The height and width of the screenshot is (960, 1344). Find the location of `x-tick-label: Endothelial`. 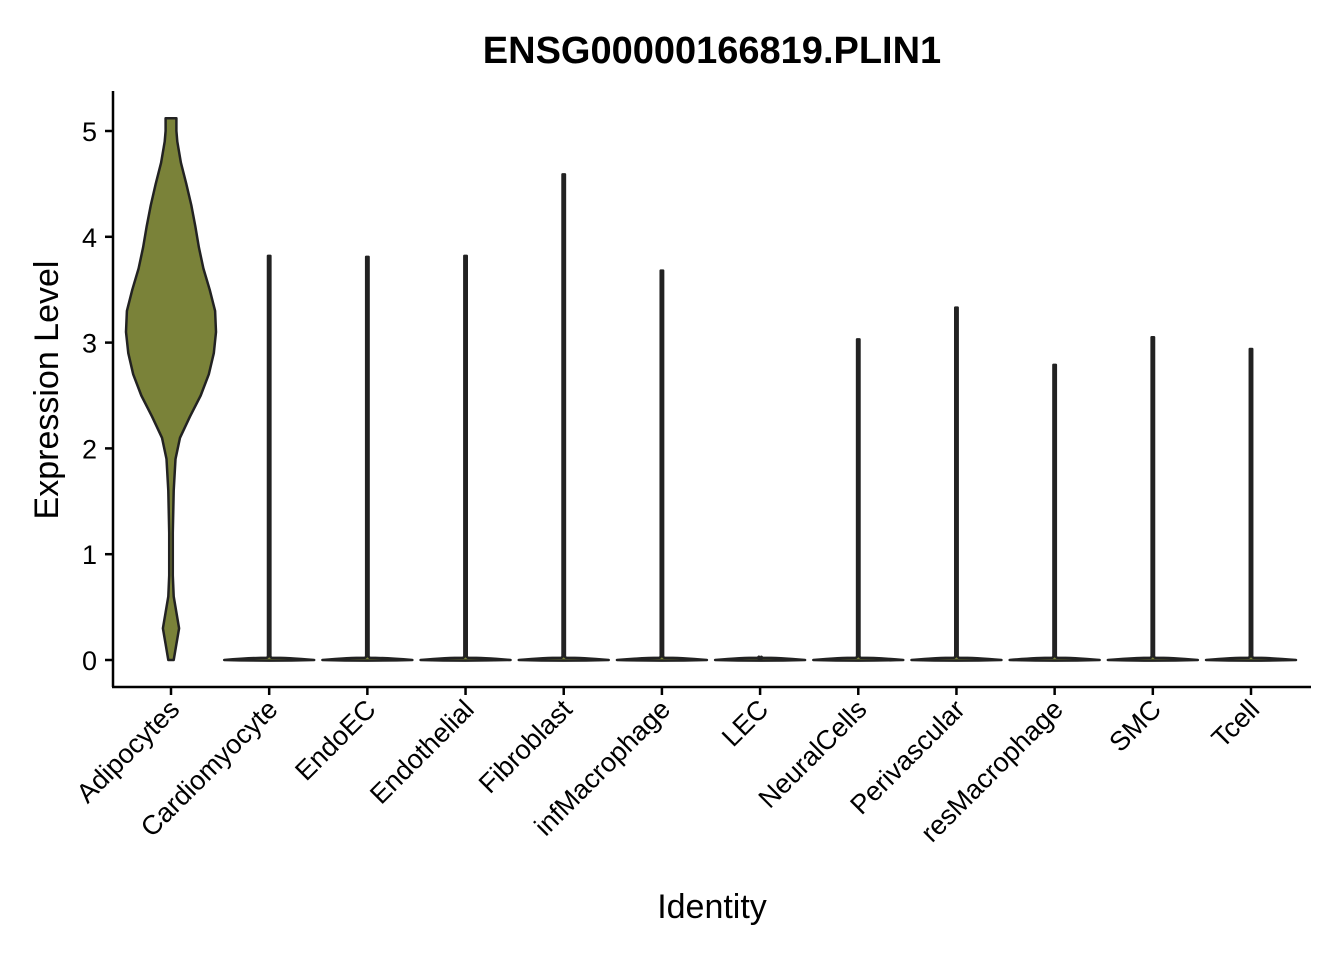

x-tick-label: Endothelial is located at coordinates (422, 752).